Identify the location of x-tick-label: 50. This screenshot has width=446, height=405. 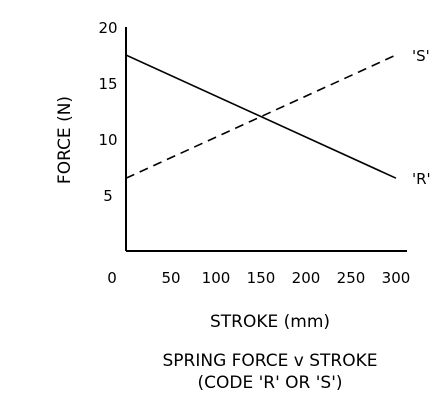
(170, 278).